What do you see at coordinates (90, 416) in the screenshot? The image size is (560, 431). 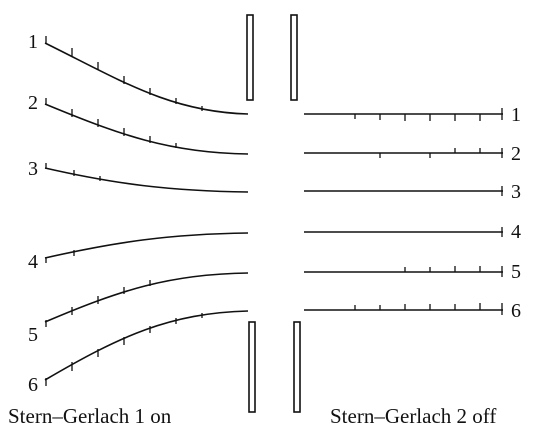 I see `caption-stern-gerlach-1: Stern–Gerlach 1 on` at bounding box center [90, 416].